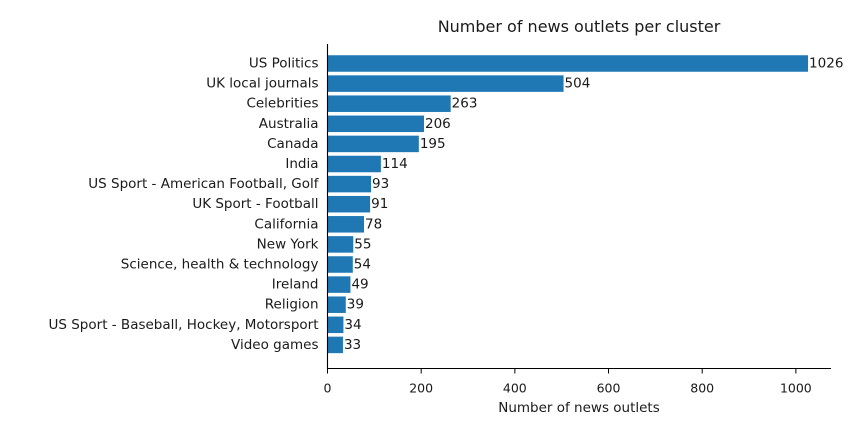  What do you see at coordinates (362, 244) in the screenshot?
I see `value-label: 55` at bounding box center [362, 244].